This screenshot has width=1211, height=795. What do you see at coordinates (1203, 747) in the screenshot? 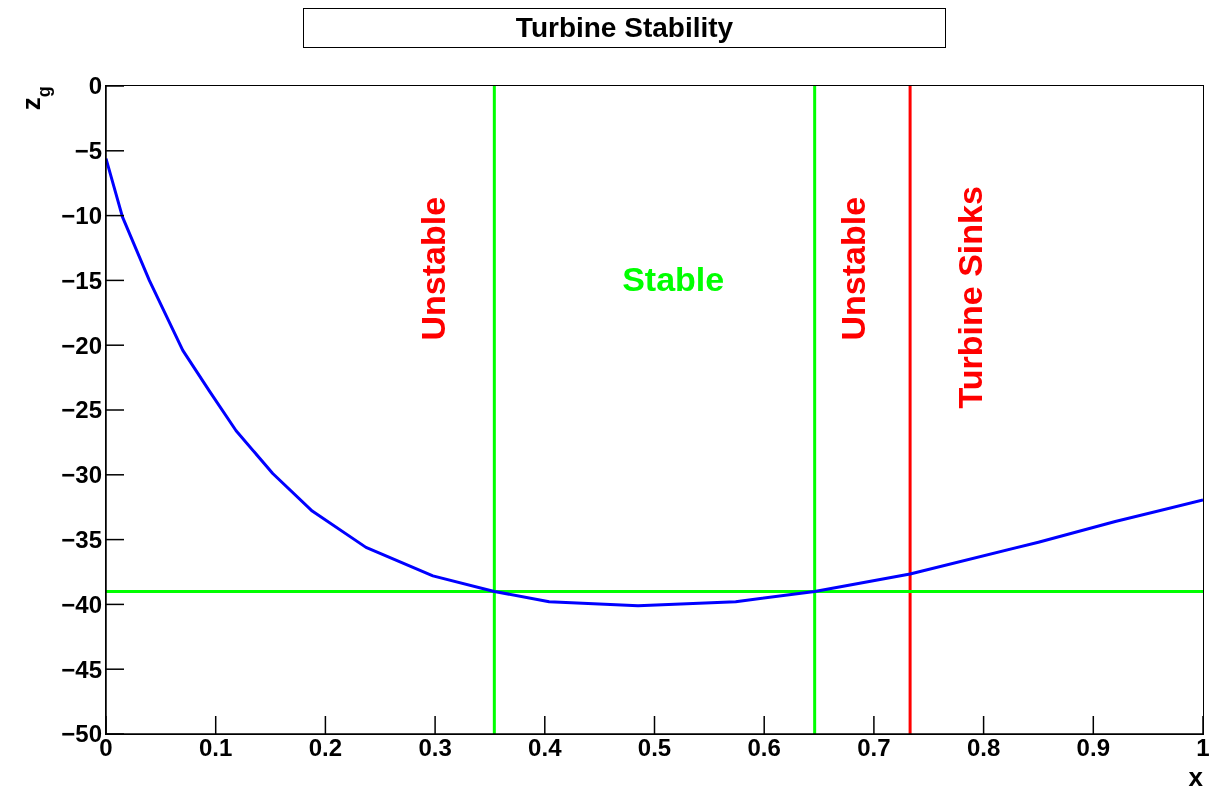
I see `x-tick-label: 1` at bounding box center [1203, 747].